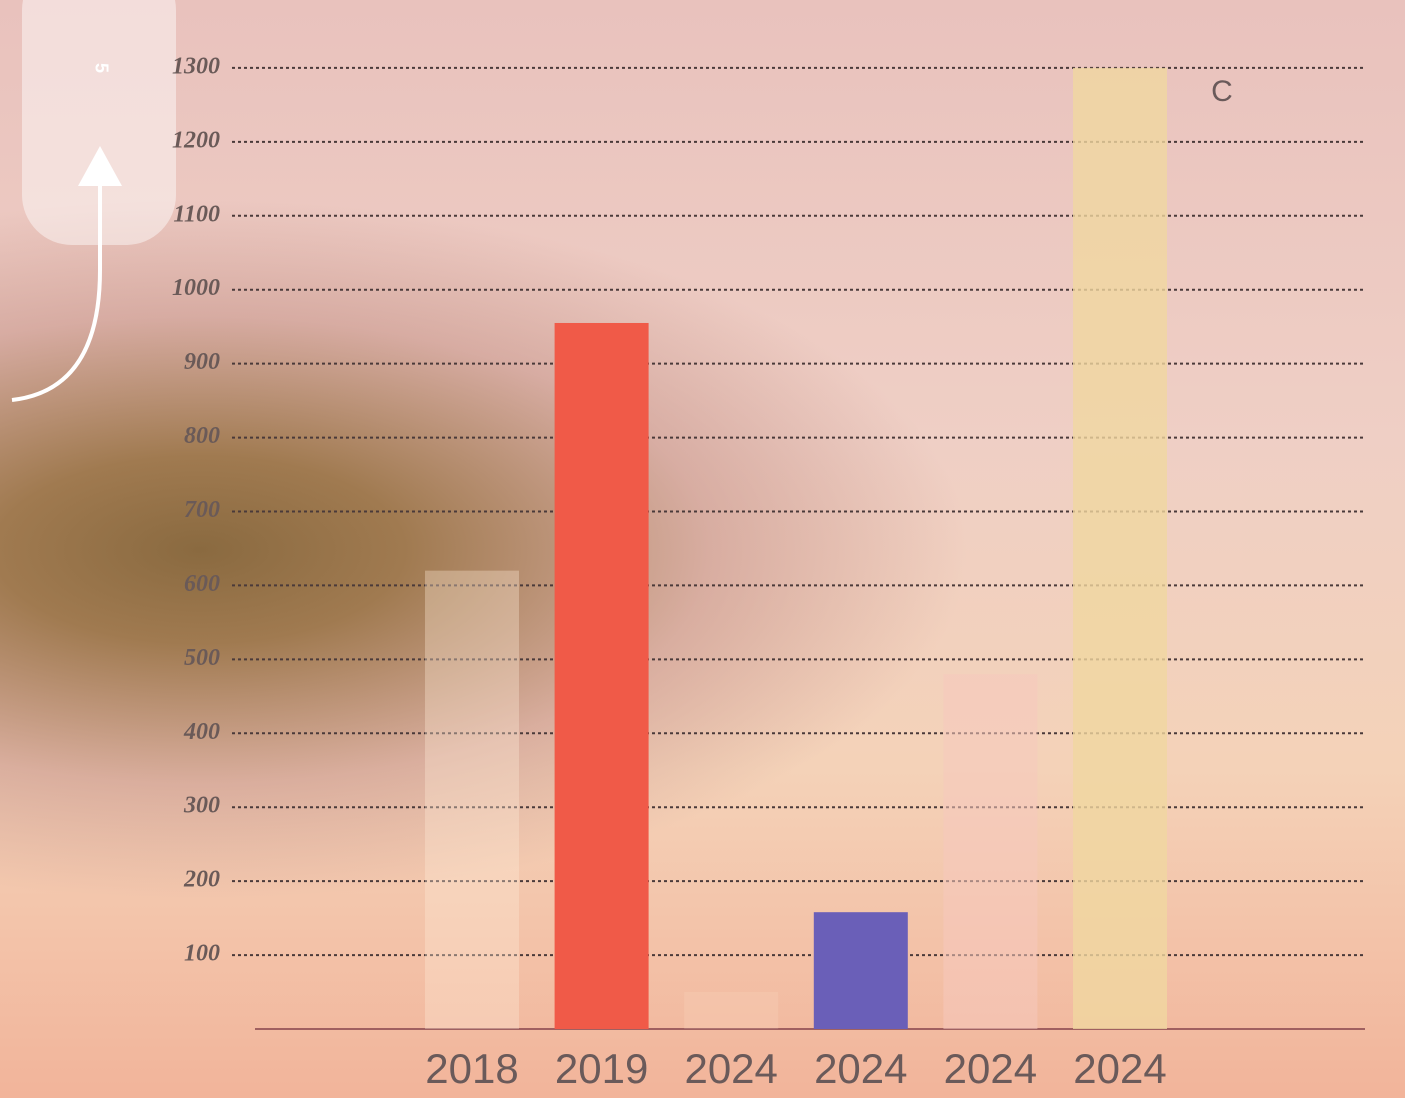  I want to click on y-tick-label: 200, so click(201, 880).